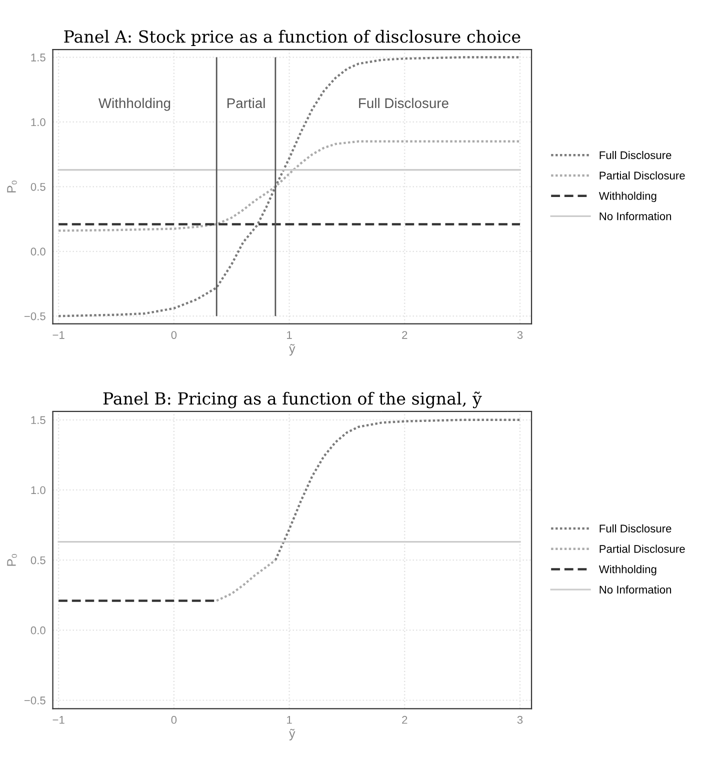  Describe the element at coordinates (246, 103) in the screenshot. I see `annotation: Partial` at that location.